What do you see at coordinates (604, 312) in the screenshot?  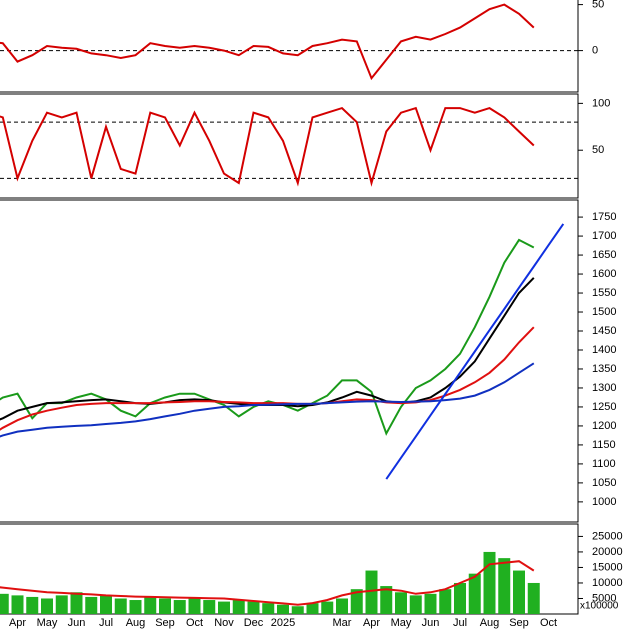 I see `y-tick-label: 1500` at bounding box center [604, 312].